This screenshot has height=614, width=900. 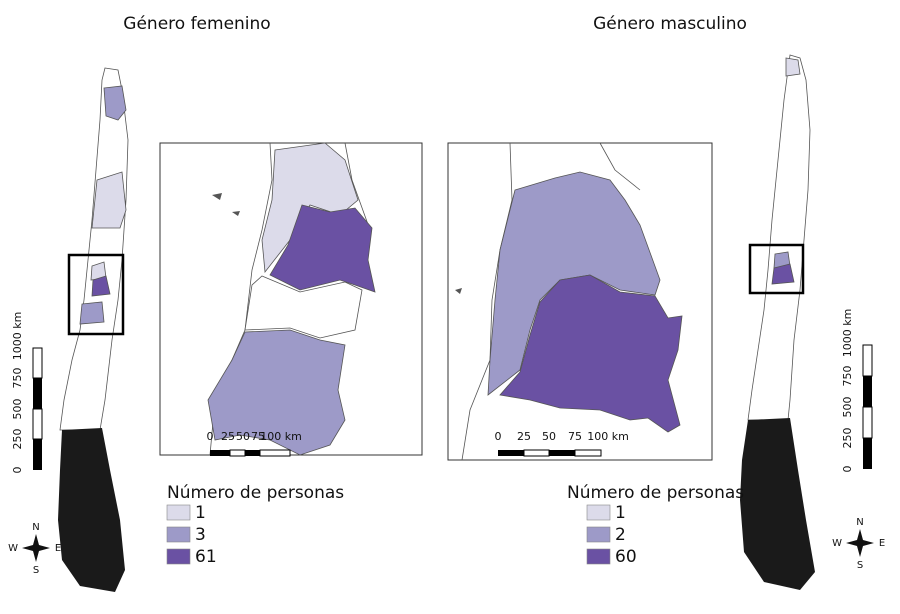 What do you see at coordinates (200, 535) in the screenshot?
I see `legend-label: 3` at bounding box center [200, 535].